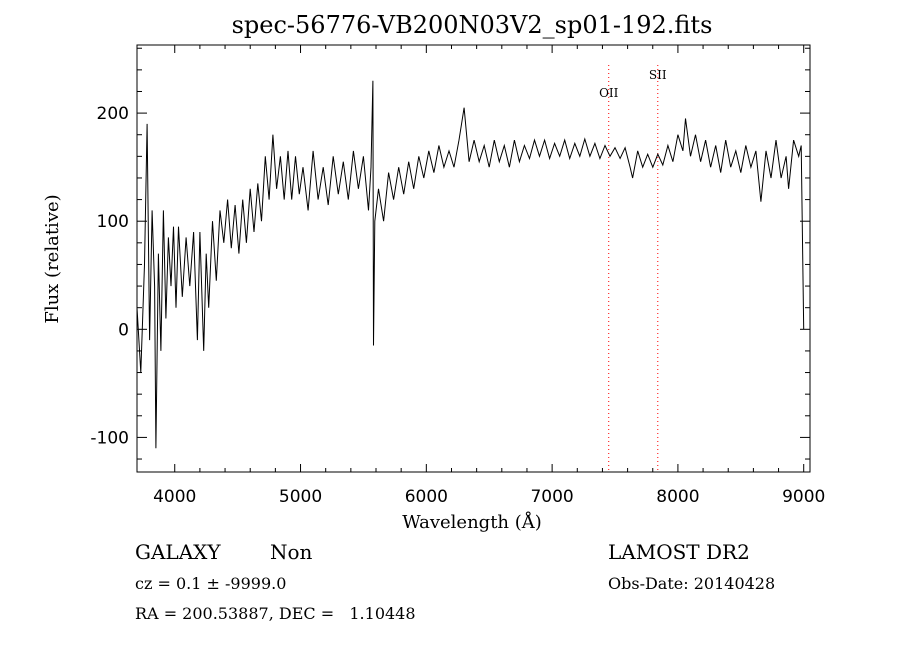  I want to click on x-tick-label: 7000, so click(551, 497).